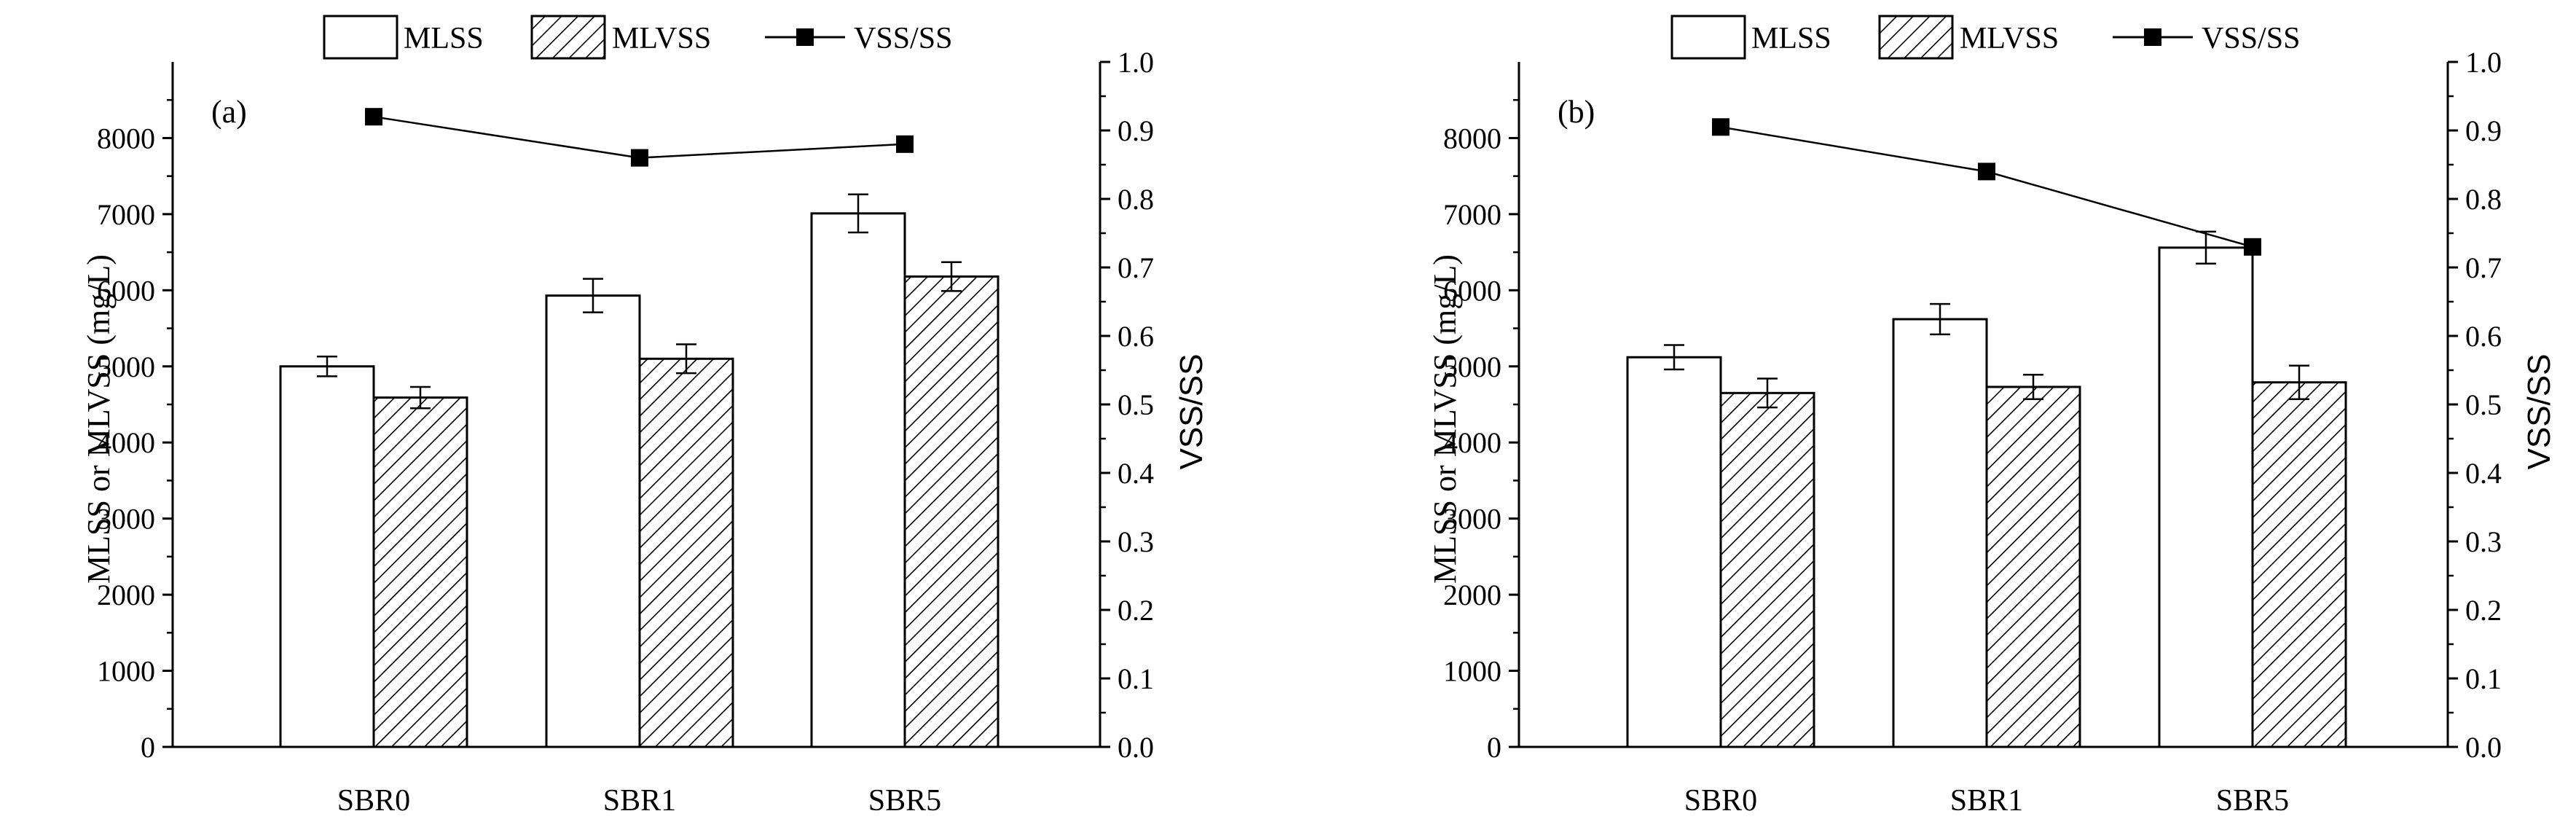  I want to click on legend-b: MLSS MLVSS VSS/SS, so click(1985, 37).